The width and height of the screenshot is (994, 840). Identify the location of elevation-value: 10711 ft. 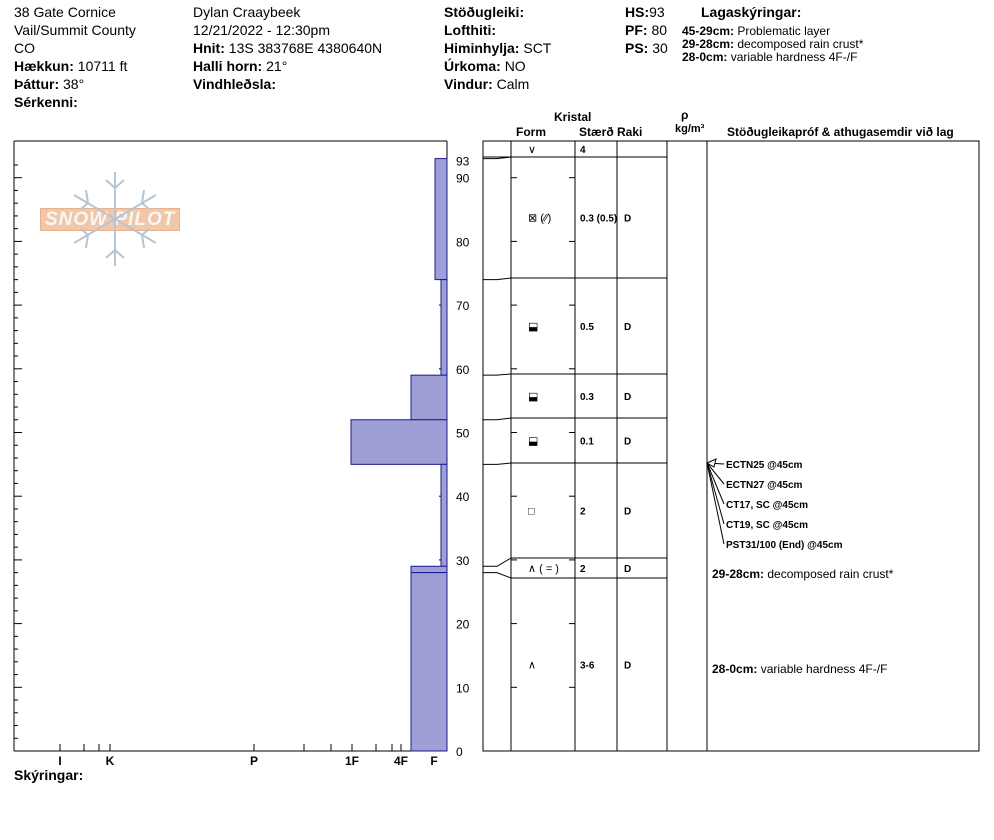
(102, 66).